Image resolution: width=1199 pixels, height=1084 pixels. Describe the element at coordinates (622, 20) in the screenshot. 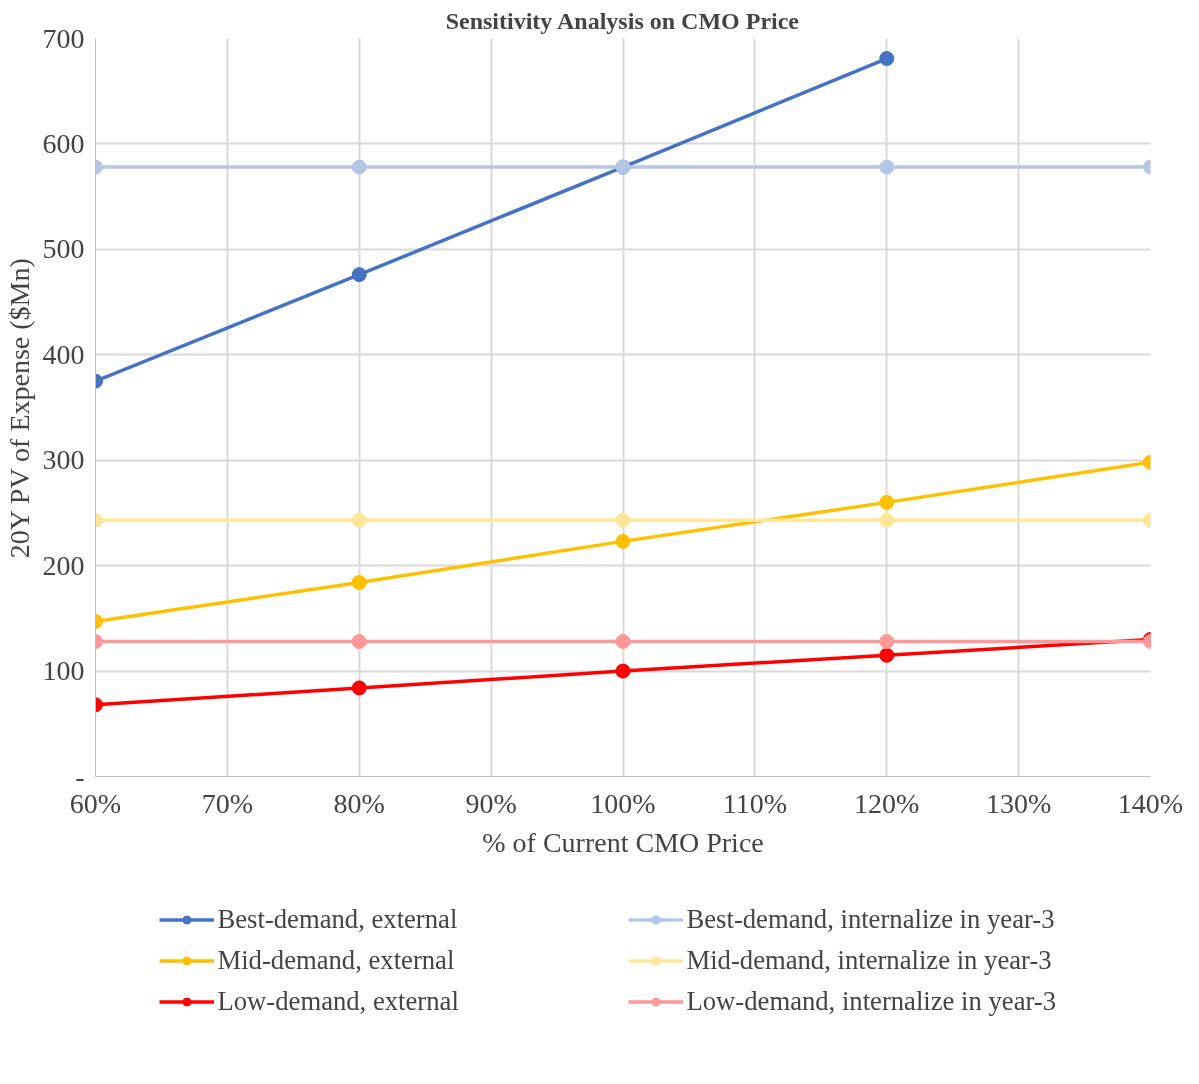

I see `chart-title: Sensitivity Analysis on CMO Price` at that location.